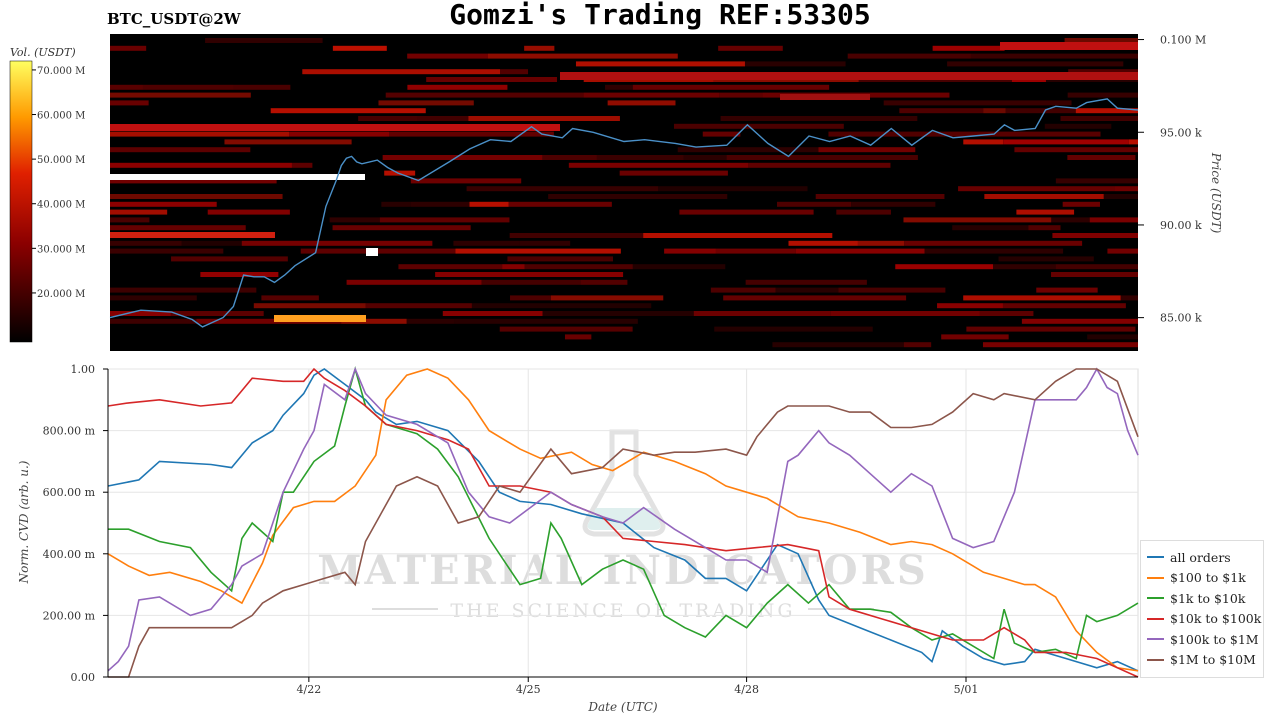 The height and width of the screenshot is (720, 1280). Describe the element at coordinates (61, 160) in the screenshot. I see `colorbar-tick-label: 50.000 M` at that location.